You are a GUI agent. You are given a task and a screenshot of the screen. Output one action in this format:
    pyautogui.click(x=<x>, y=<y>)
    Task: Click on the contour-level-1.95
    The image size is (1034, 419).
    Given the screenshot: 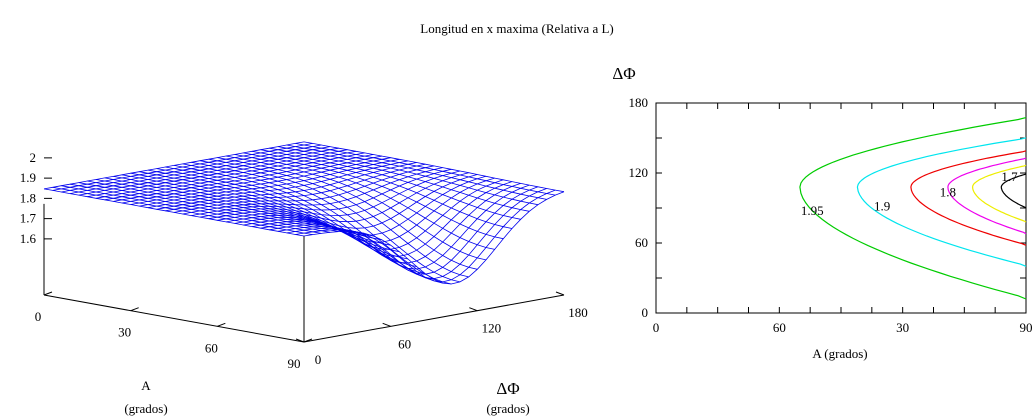 What is the action you would take?
    pyautogui.click(x=913, y=208)
    